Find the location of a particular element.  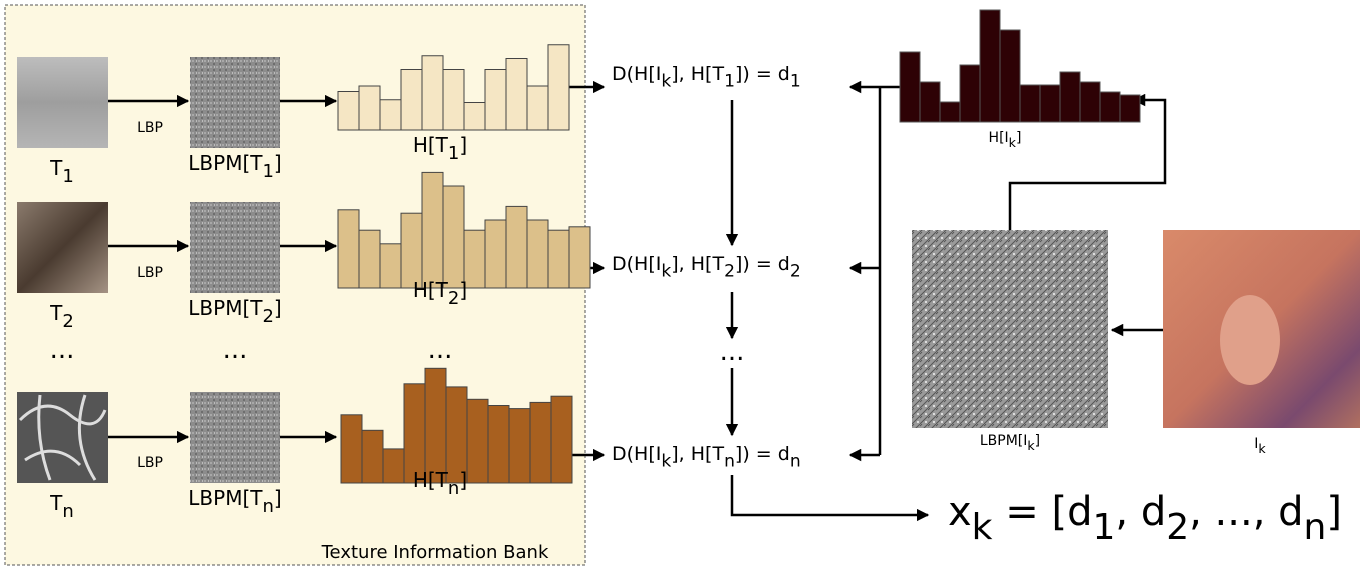

text-part: , ..., d is located at coordinates (1246, 512).